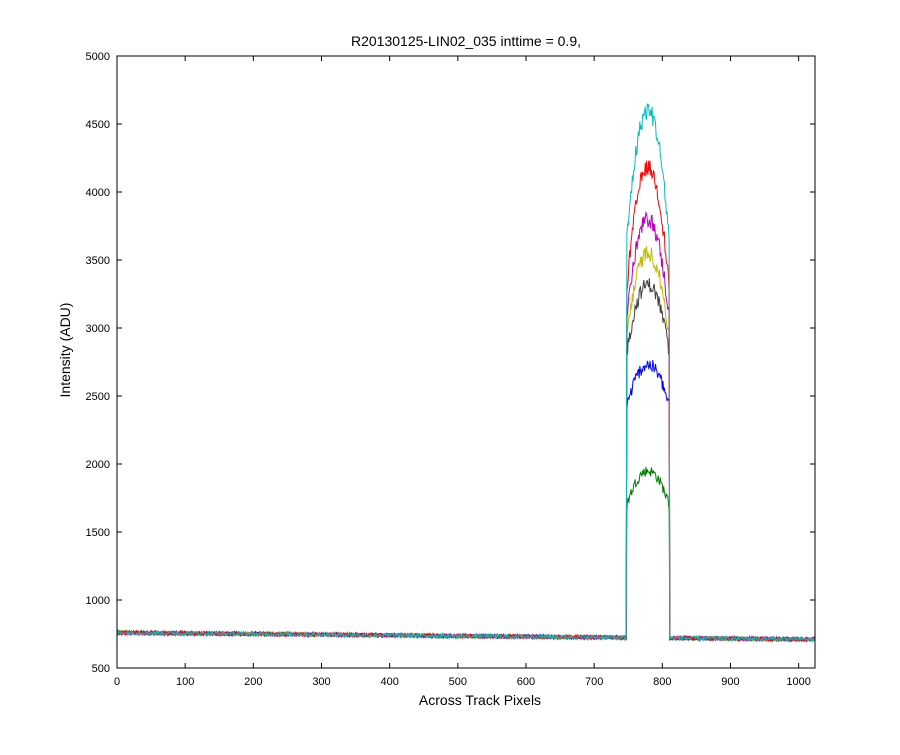 The height and width of the screenshot is (755, 900). What do you see at coordinates (480, 700) in the screenshot?
I see `x-axis-label: Across Track Pixels` at bounding box center [480, 700].